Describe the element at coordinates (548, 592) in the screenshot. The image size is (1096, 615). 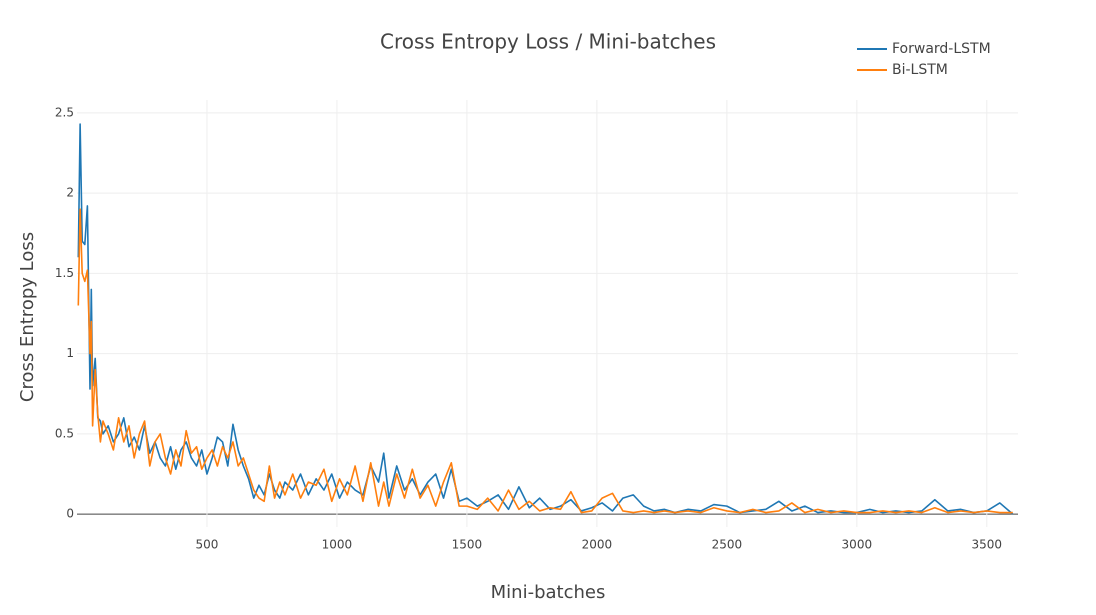
I see `x-axis-title: Mini-batches` at that location.